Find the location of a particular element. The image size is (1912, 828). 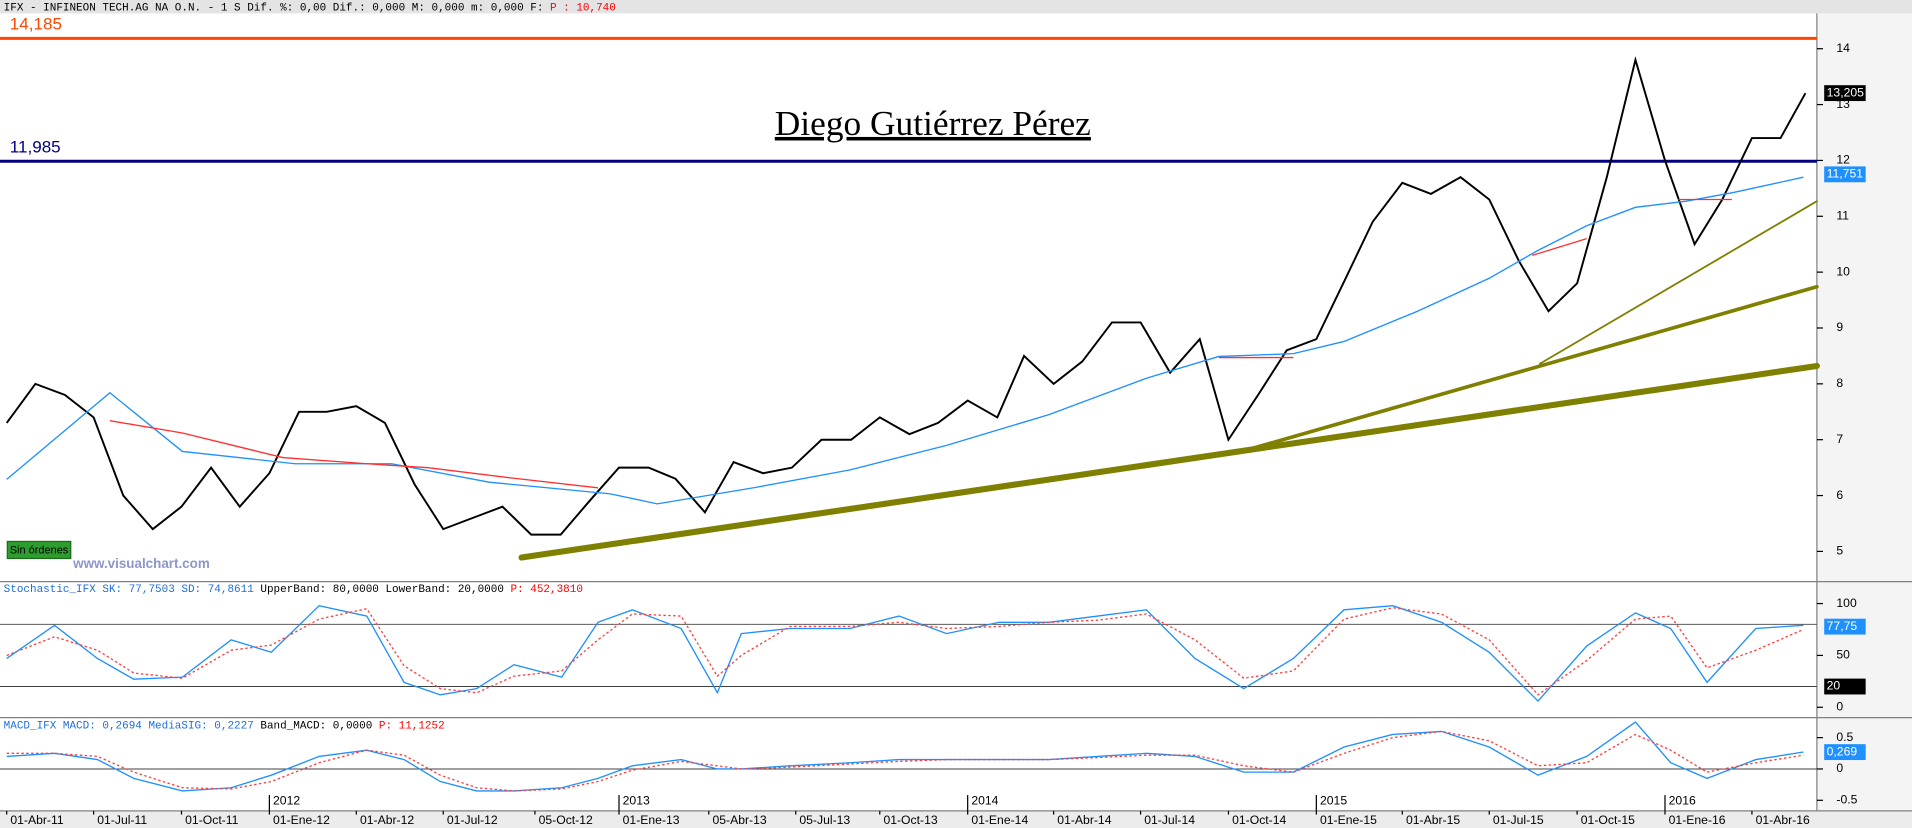

x-tick-label: 01-Ene-12 is located at coordinates (301, 820).